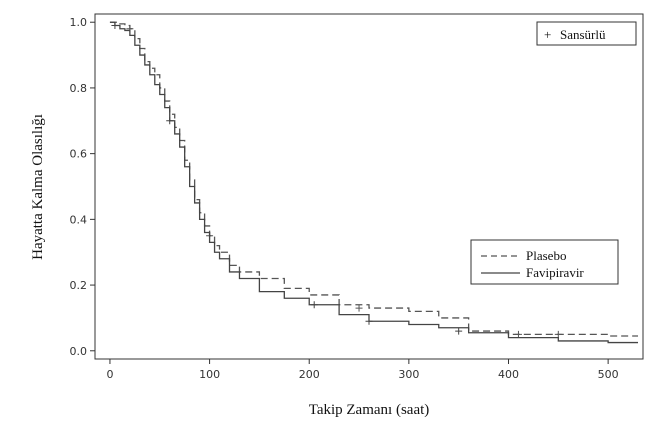  Describe the element at coordinates (408, 374) in the screenshot. I see `x-tick-label: 300` at that location.